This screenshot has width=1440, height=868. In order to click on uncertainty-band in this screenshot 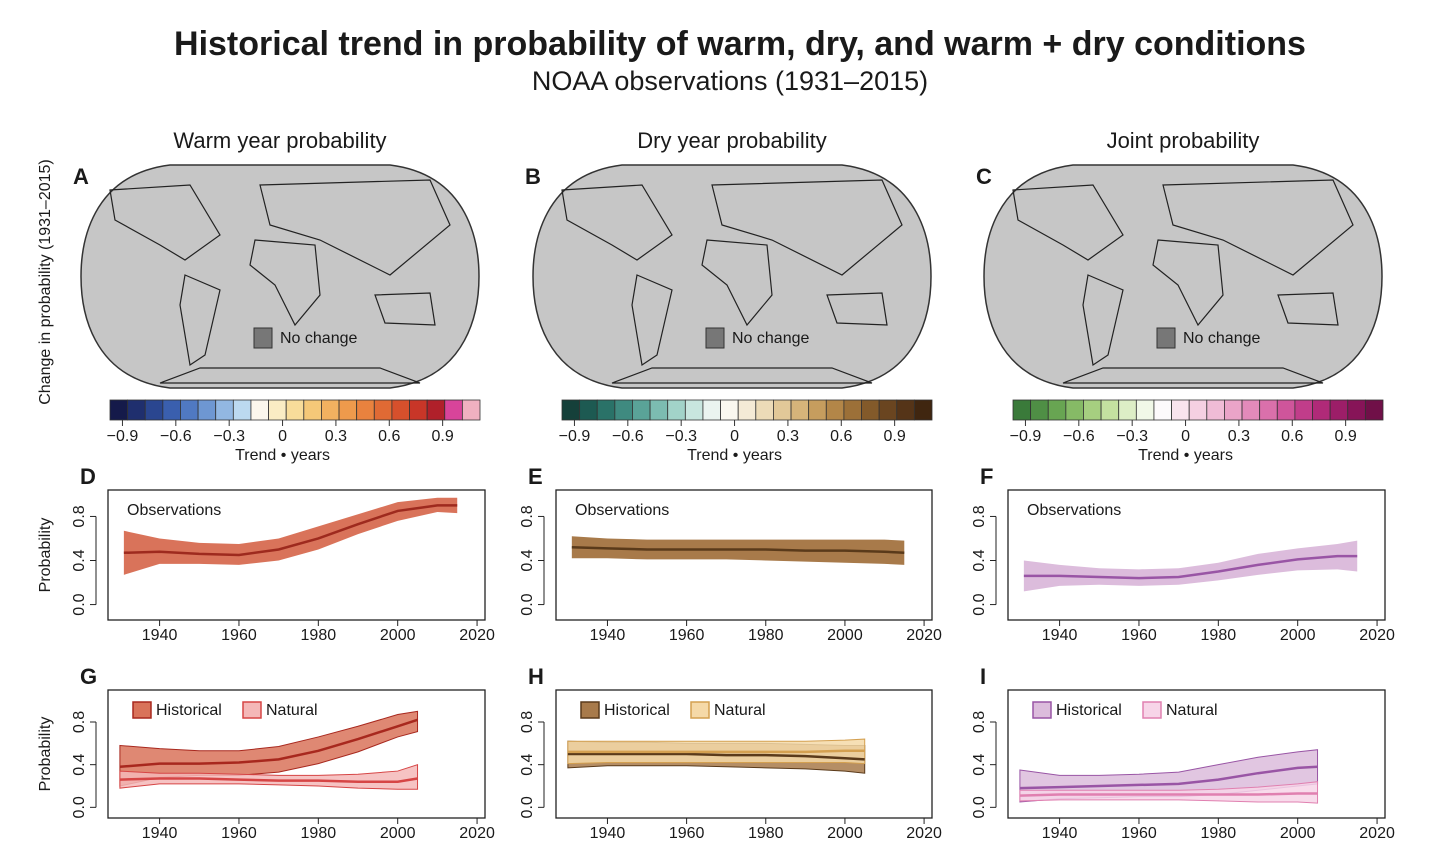, I will do `click(1169, 792)`.